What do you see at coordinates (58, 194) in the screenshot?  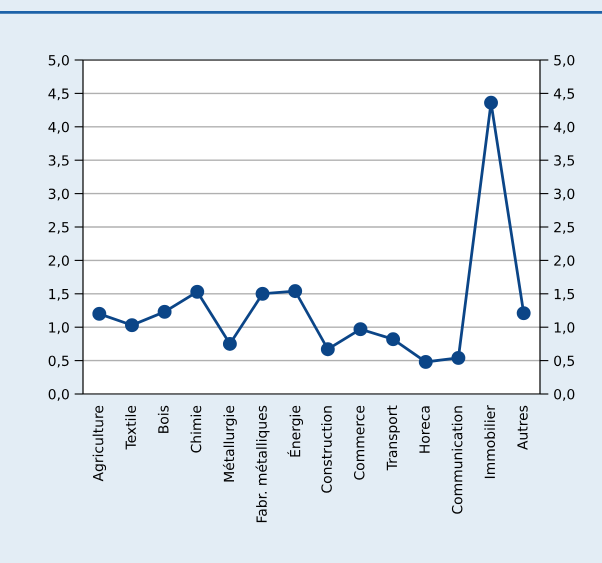 I see `y-tick-label: 3,0` at bounding box center [58, 194].